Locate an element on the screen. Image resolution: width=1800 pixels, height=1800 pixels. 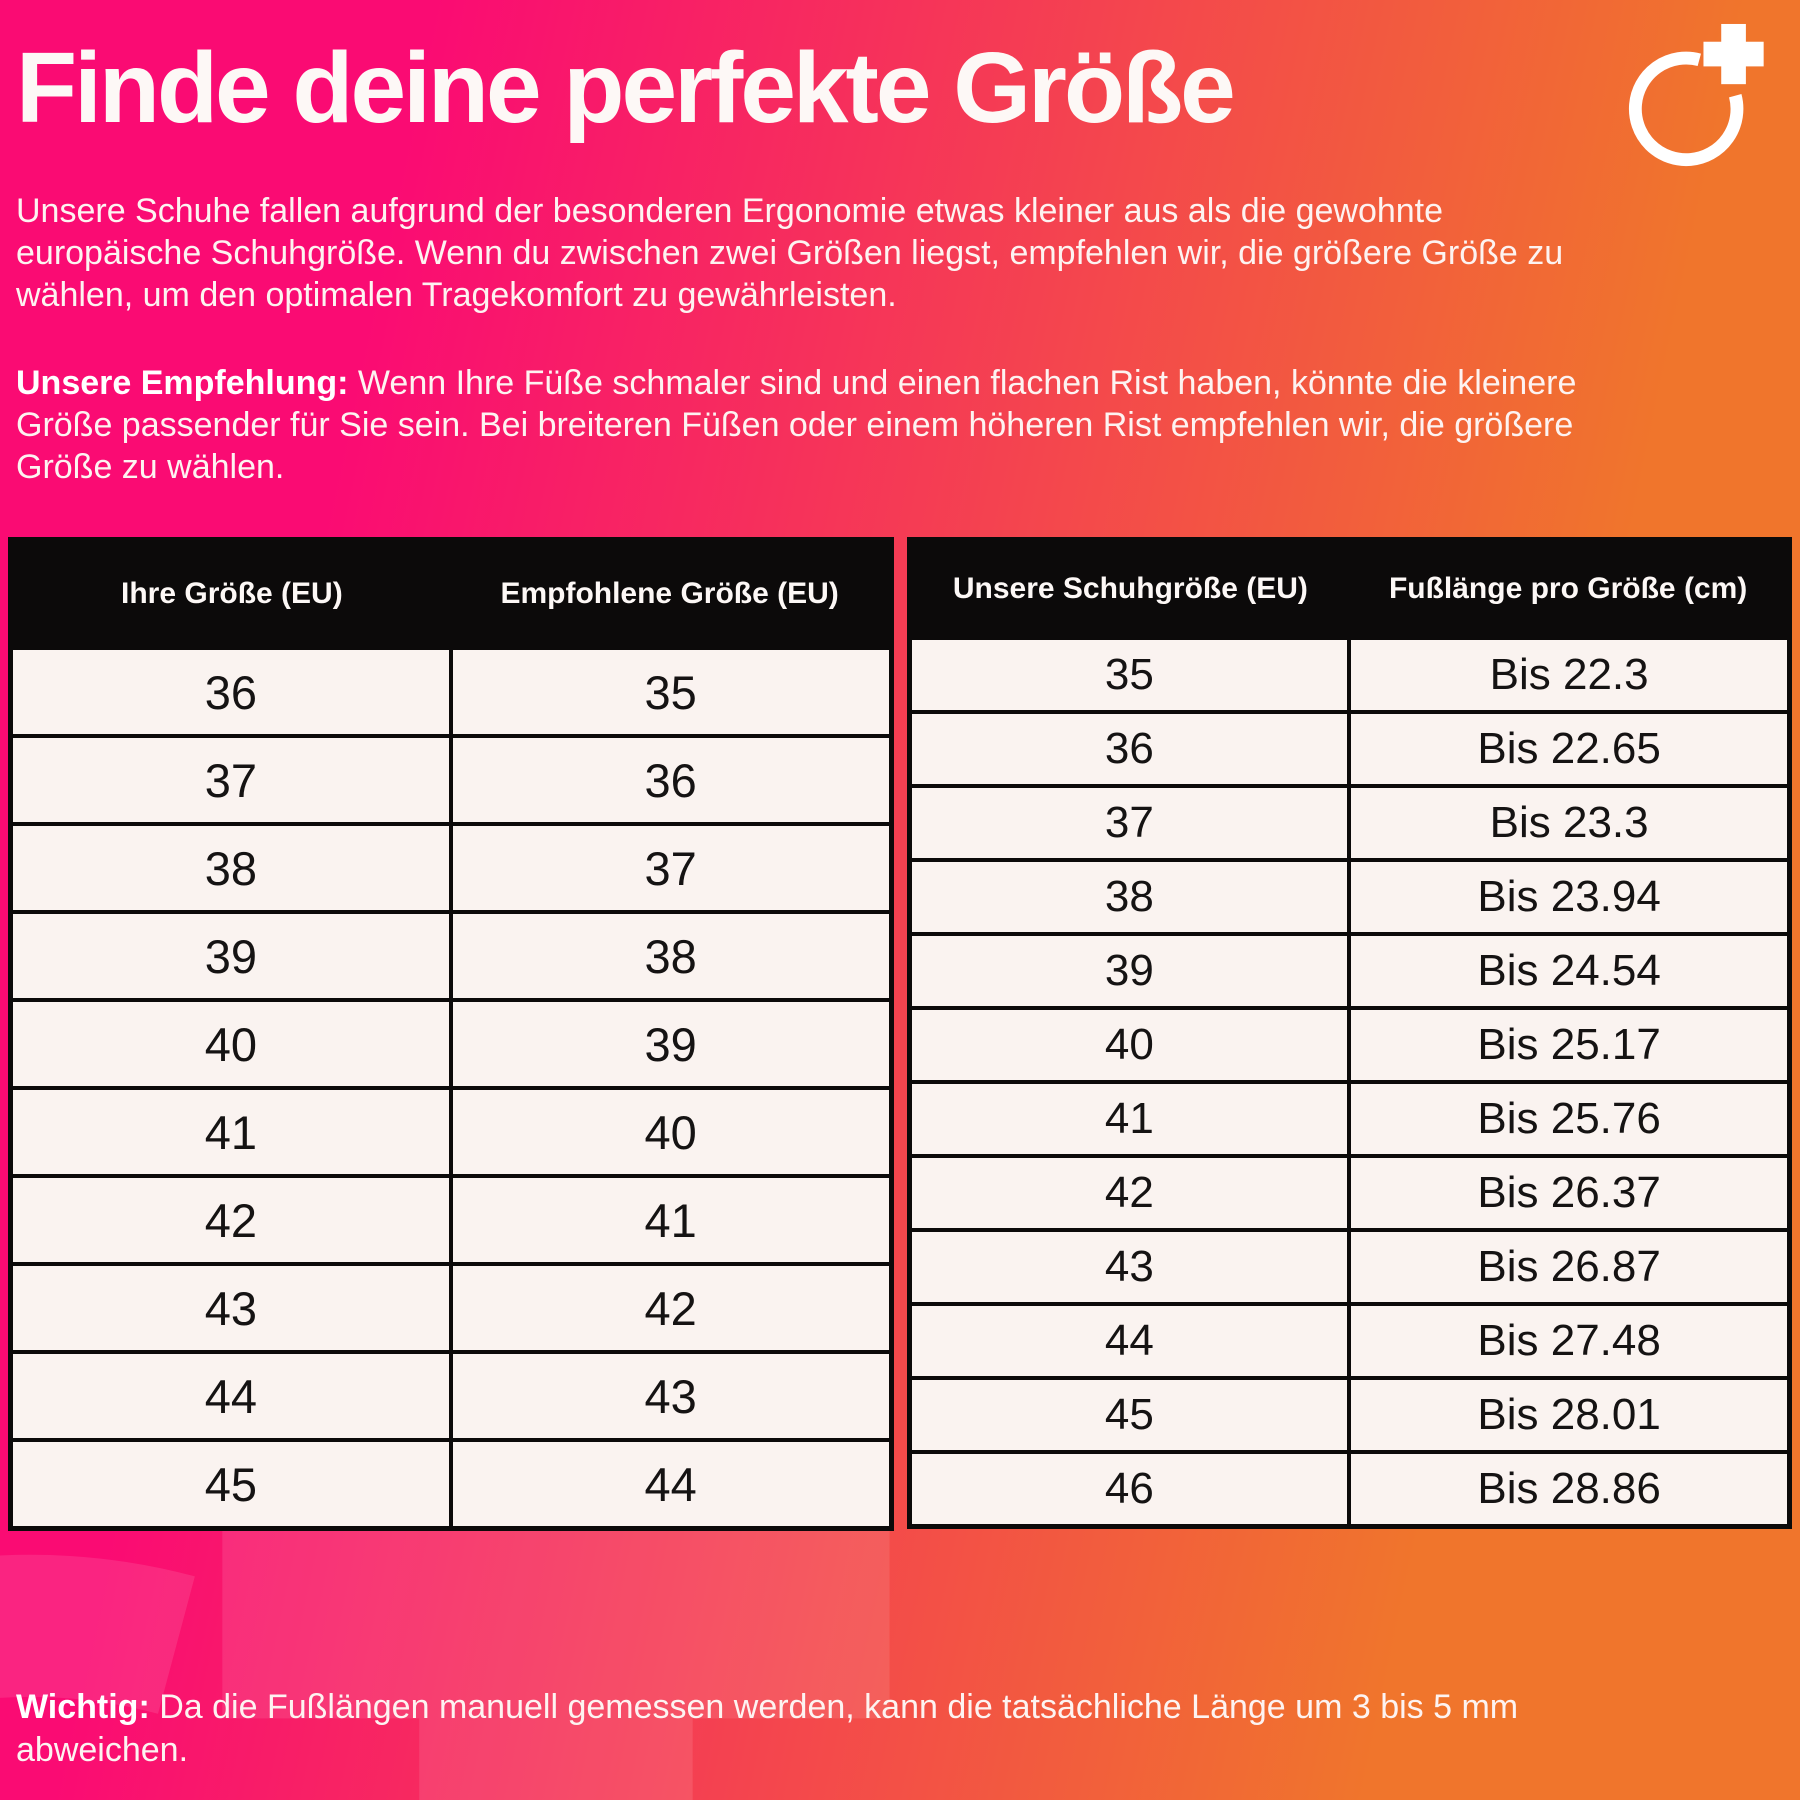
table-cell: Bis 28.86 is located at coordinates (1567, 1489).